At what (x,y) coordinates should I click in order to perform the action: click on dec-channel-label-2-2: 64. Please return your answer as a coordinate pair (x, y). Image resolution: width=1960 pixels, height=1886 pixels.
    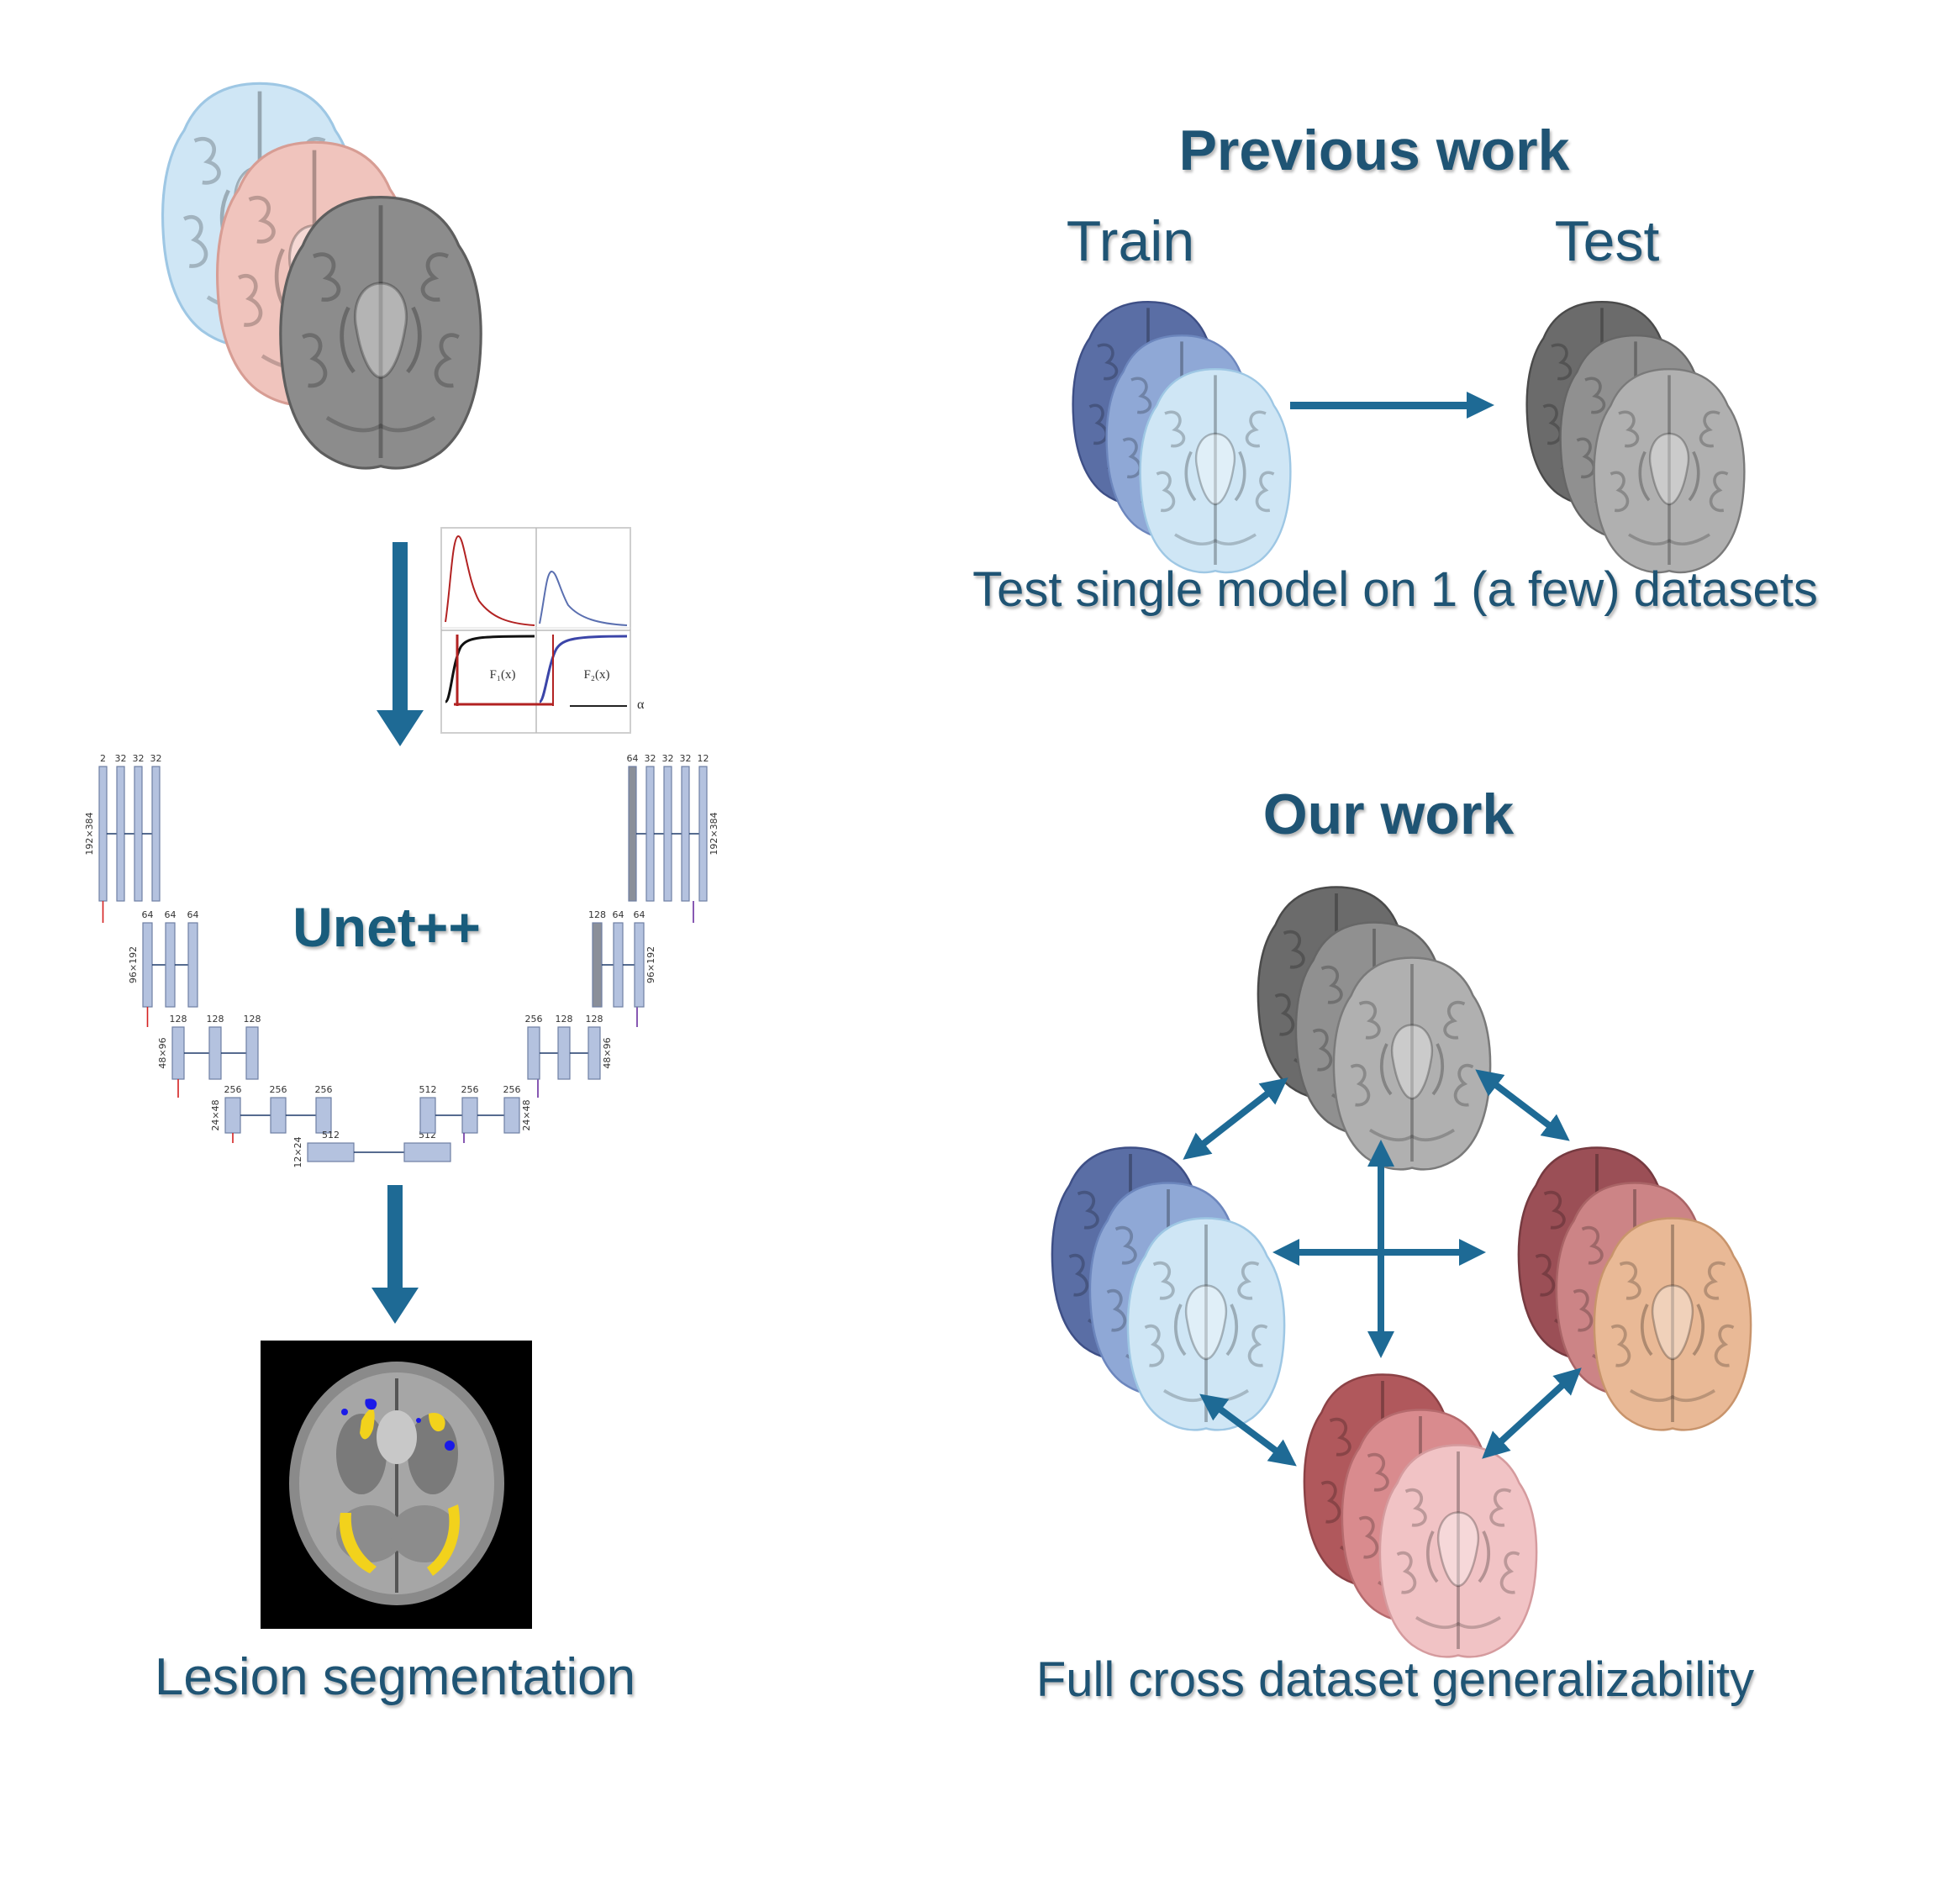
    Looking at the image, I should click on (639, 914).